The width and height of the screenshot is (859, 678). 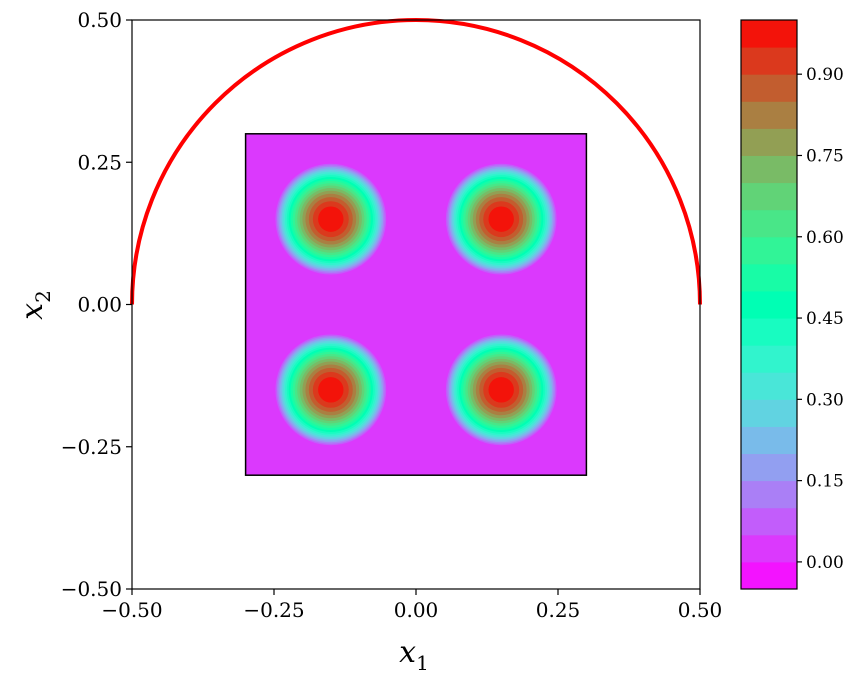 I want to click on y-axis-label: x2, so click(x=35, y=305).